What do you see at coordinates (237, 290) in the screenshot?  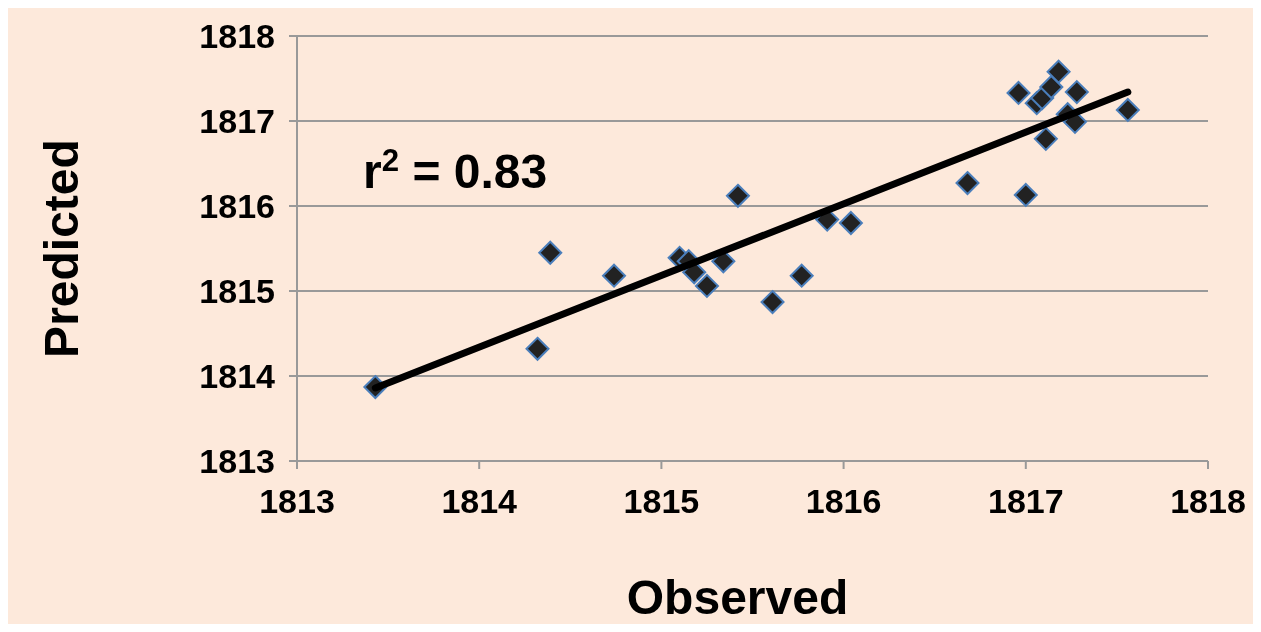 I see `y-tick-label: 1815` at bounding box center [237, 290].